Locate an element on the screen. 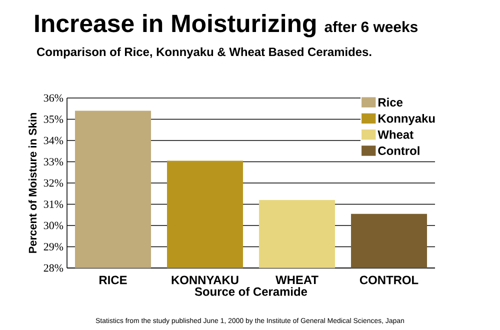  y-tick-label: 30% is located at coordinates (54, 226).